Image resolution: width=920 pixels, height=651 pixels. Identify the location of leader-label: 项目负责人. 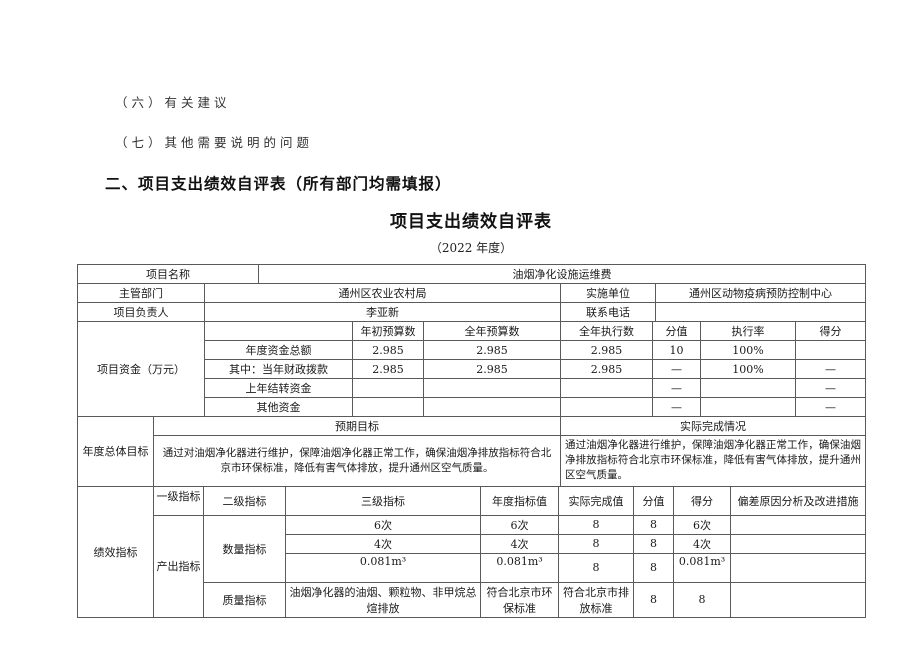
(141, 312).